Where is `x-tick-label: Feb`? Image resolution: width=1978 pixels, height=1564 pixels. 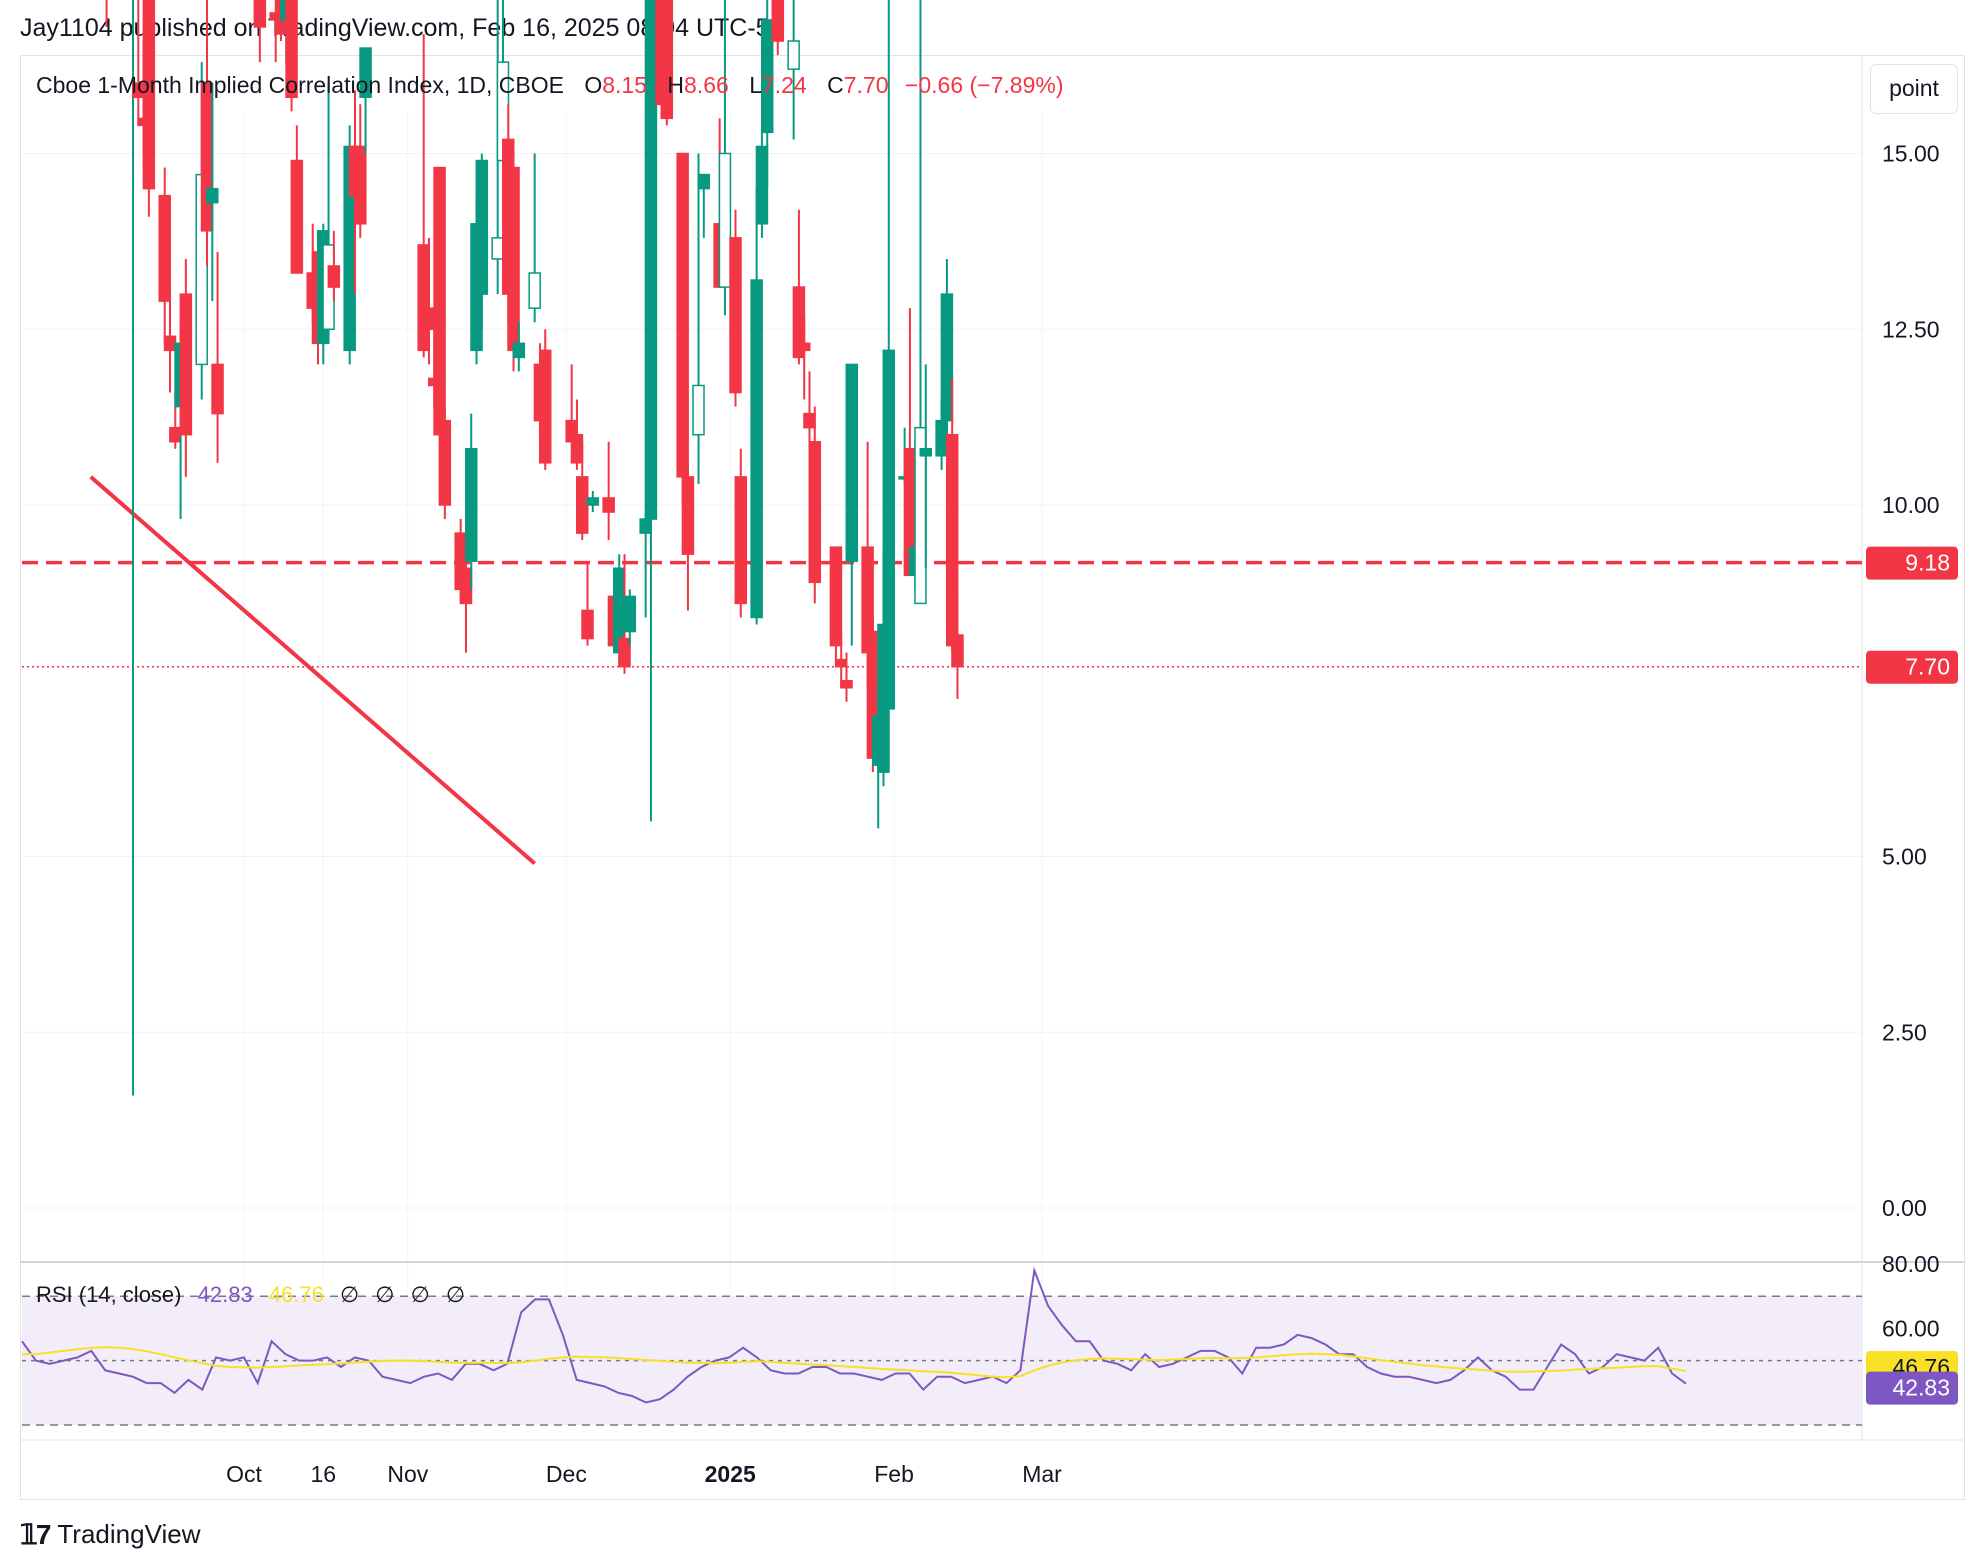
x-tick-label: Feb is located at coordinates (894, 1474).